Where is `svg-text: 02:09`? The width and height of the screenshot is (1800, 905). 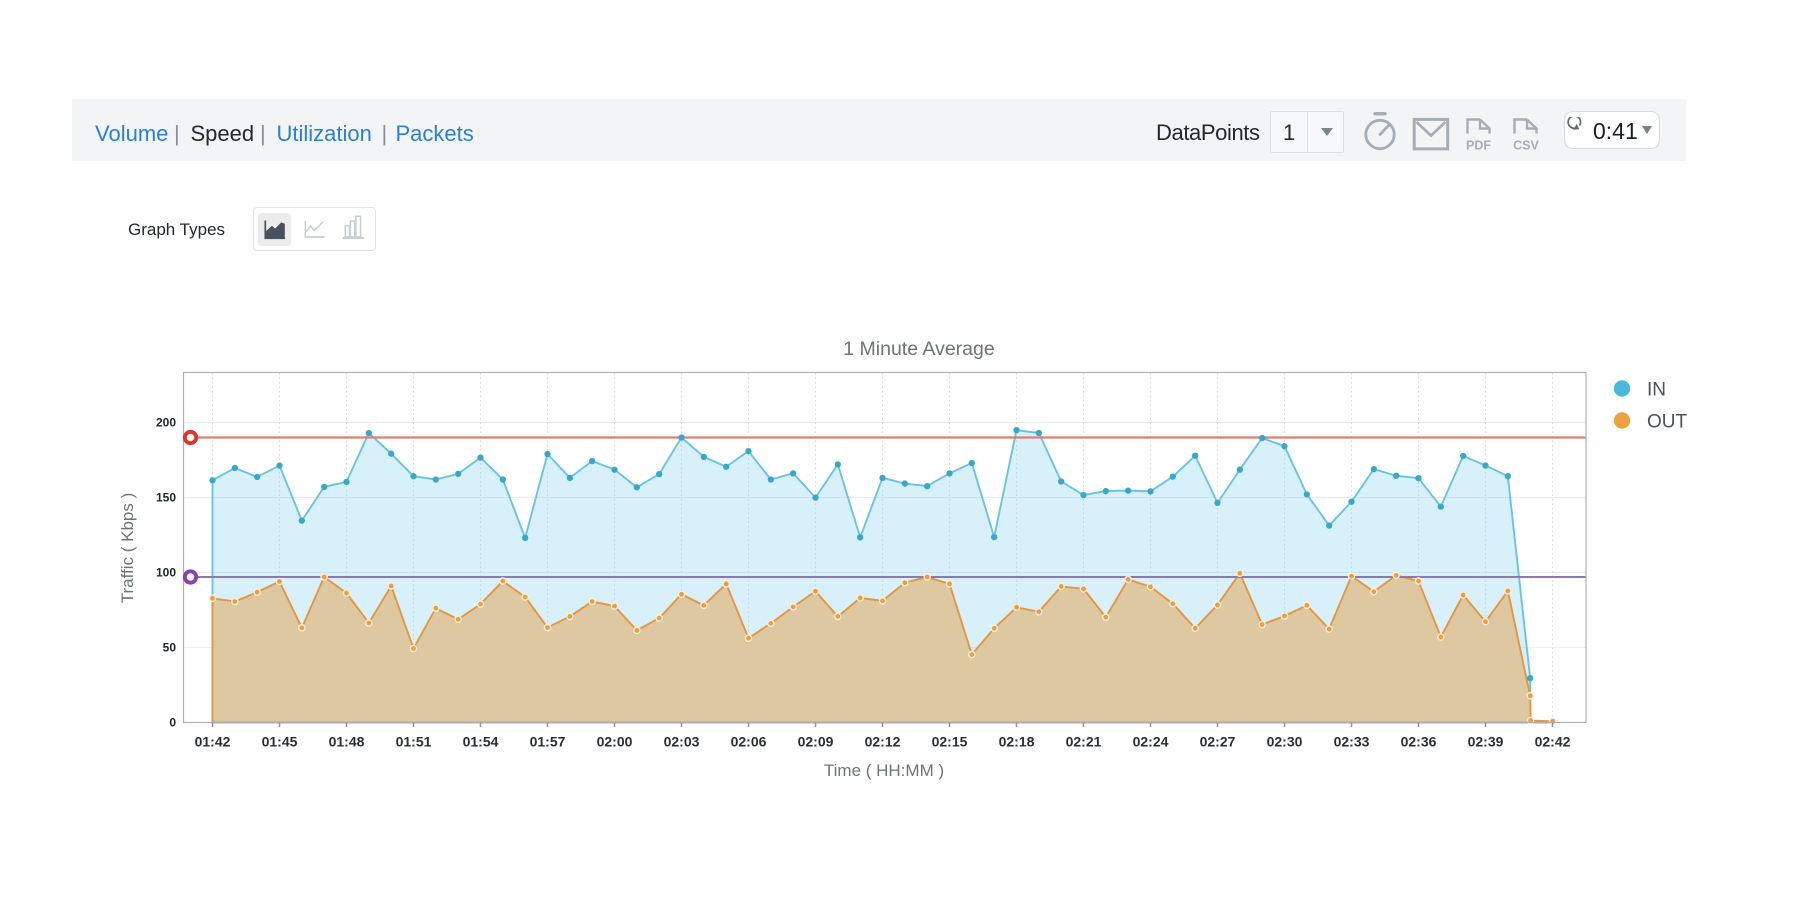
svg-text: 02:09 is located at coordinates (816, 742).